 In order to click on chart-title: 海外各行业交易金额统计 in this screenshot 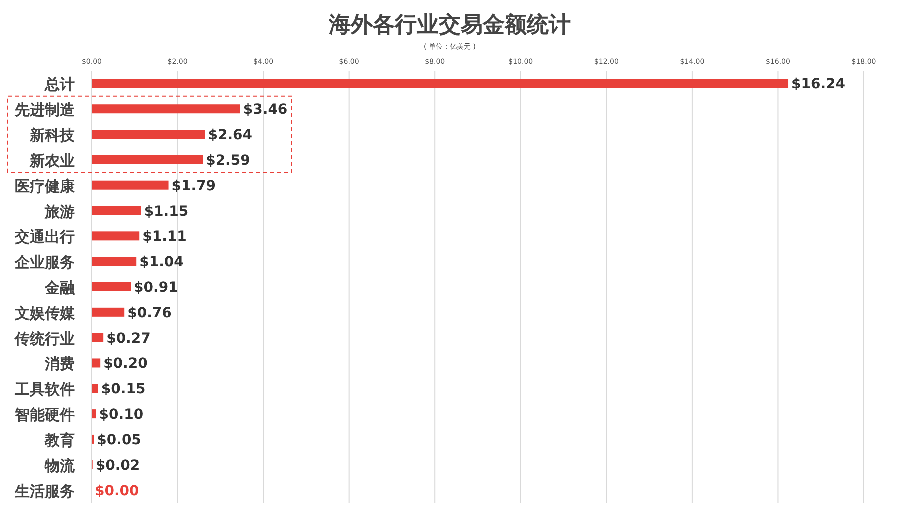, I will do `click(449, 25)`.